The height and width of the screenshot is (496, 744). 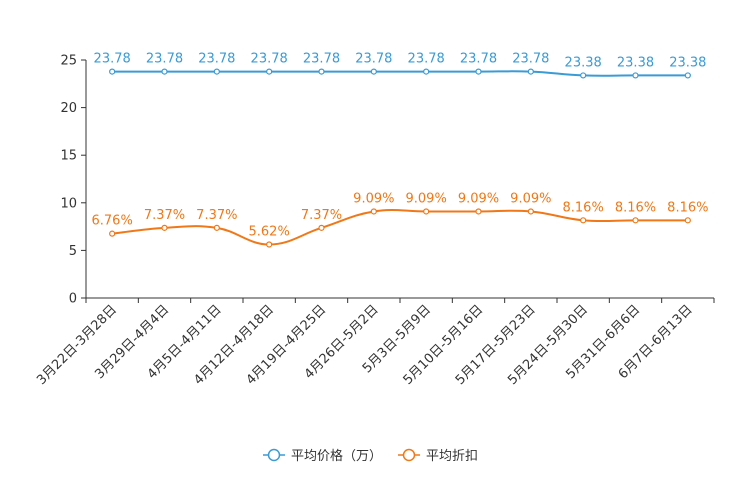 I want to click on y-tick-label: 10, so click(x=68, y=203).